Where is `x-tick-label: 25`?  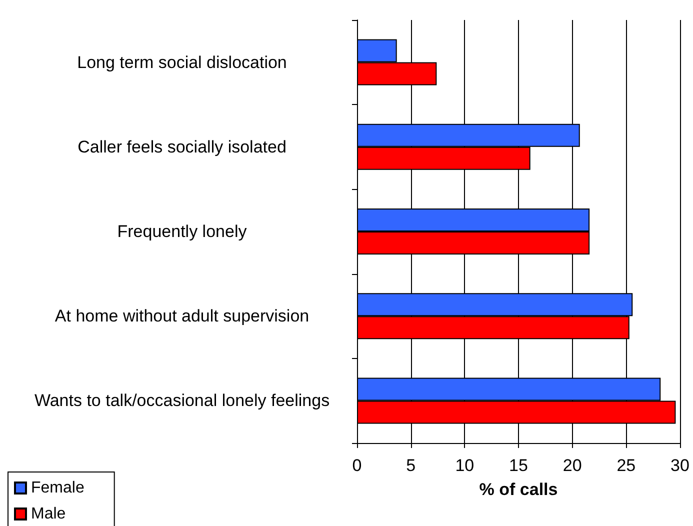 x-tick-label: 25 is located at coordinates (626, 465).